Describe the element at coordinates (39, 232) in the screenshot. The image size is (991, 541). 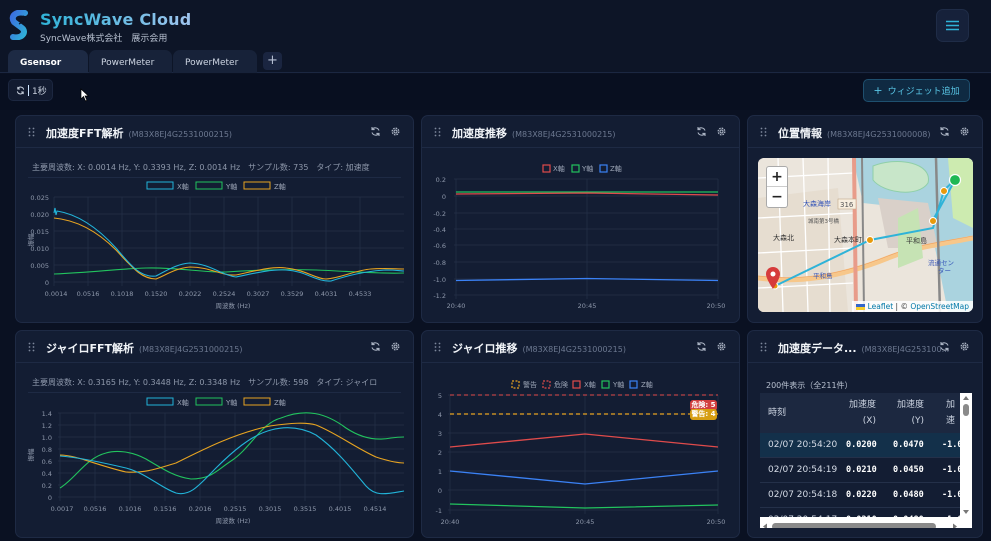
I see `svg-text: 0.015` at that location.